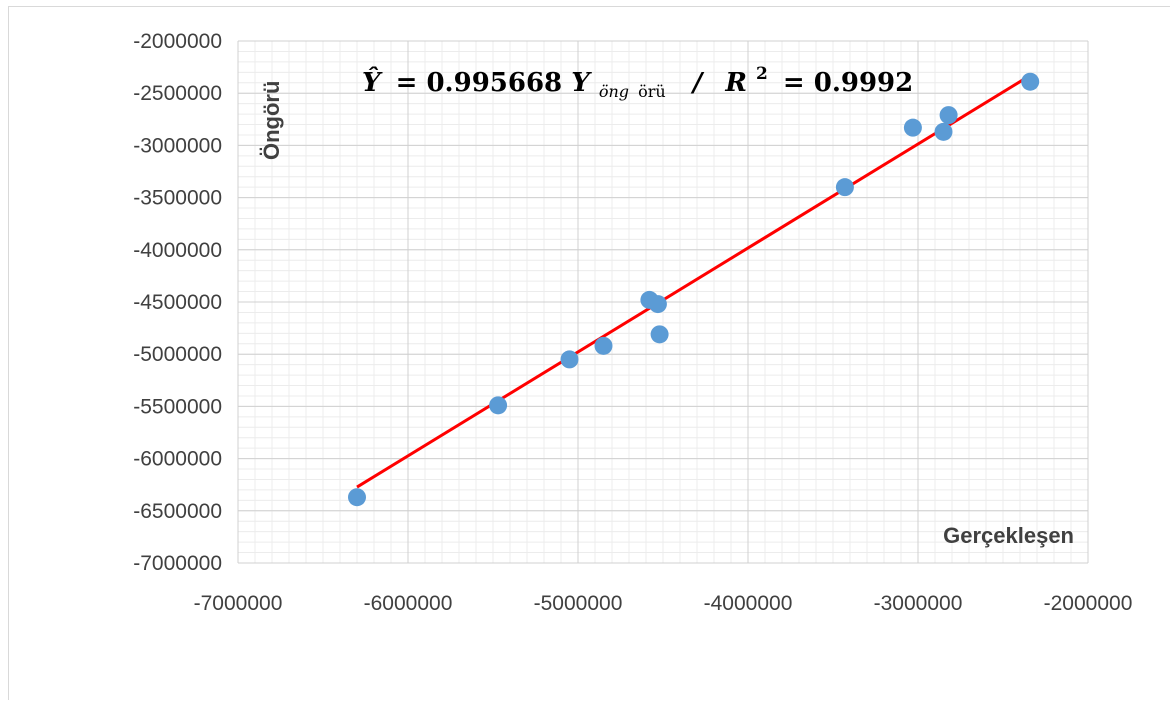  I want to click on x-axis-title: Gerçekleşen, so click(1008, 535).